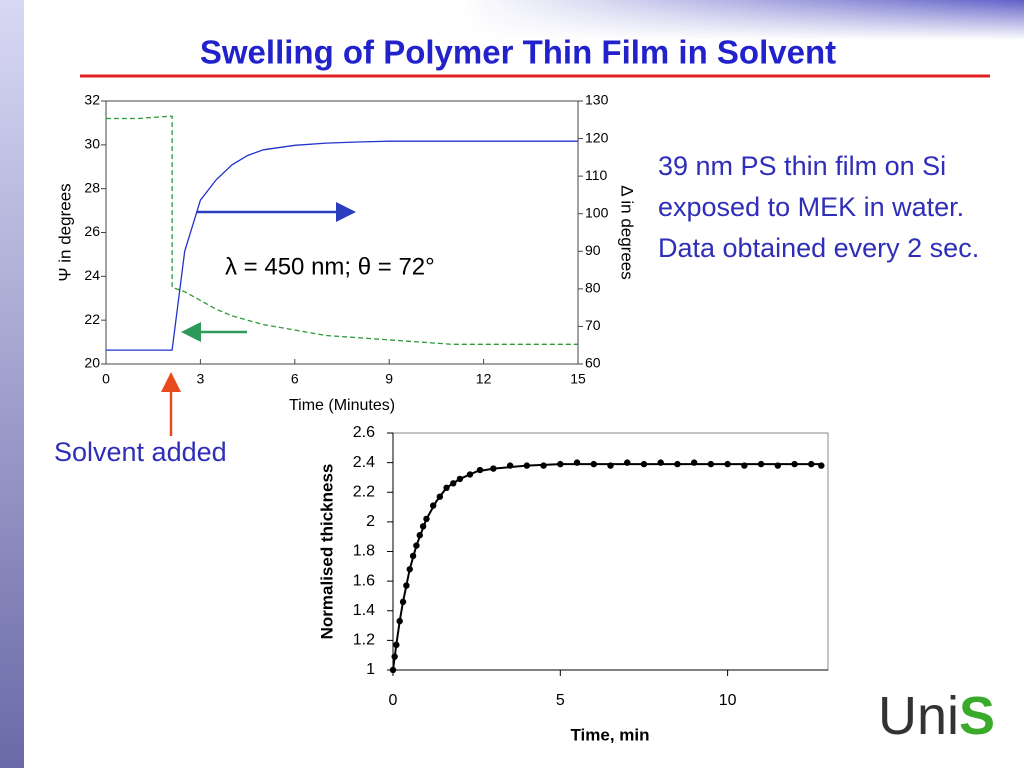 Image resolution: width=1024 pixels, height=768 pixels. Describe the element at coordinates (389, 379) in the screenshot. I see `x-tick-label: 9` at that location.